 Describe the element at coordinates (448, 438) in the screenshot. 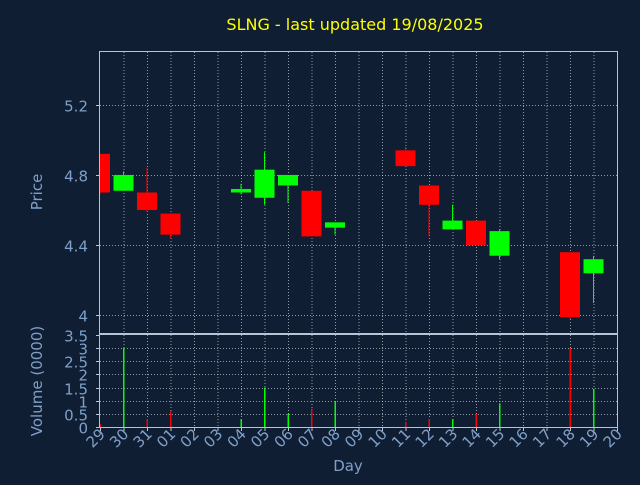

I see `x-tick-label: 13` at that location.